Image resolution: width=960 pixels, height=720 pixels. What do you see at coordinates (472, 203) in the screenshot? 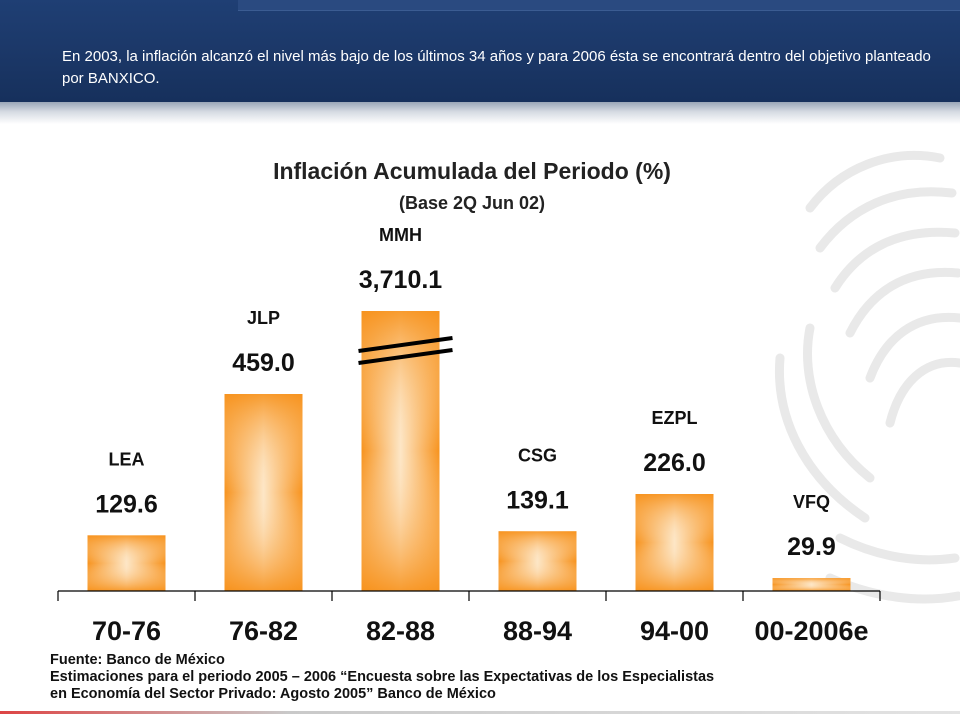
I see `chart-subtitle: (Base 2Q Jun 02)` at bounding box center [472, 203].